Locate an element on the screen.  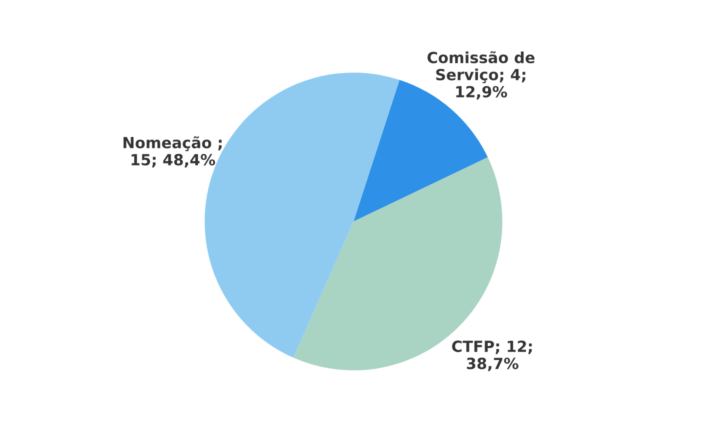
slice-label: Nomeação ; 15; 48,4% is located at coordinates (173, 152).